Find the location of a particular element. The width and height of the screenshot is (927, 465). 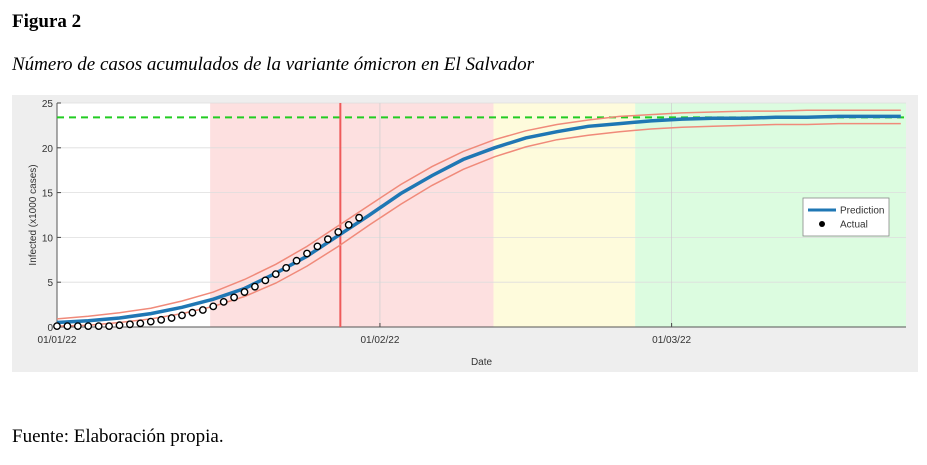

legend-marker is located at coordinates (822, 224).